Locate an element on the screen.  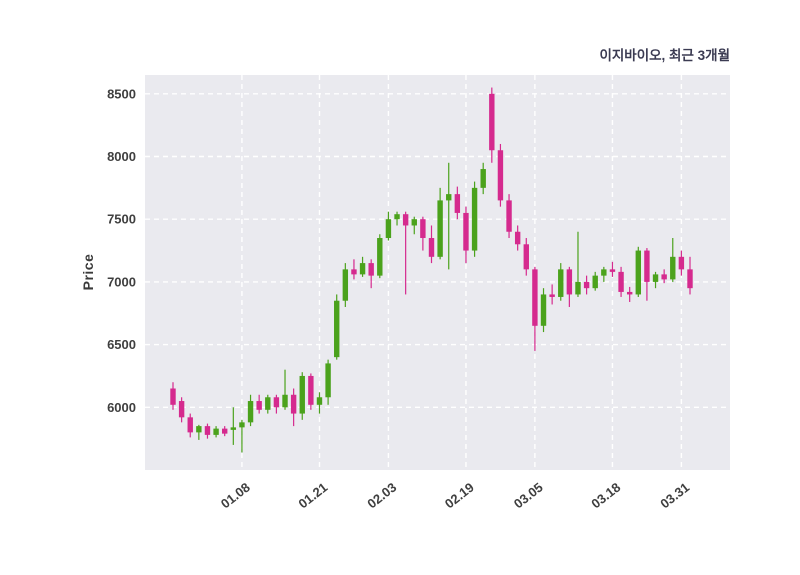
y-axis-label: Price is located at coordinates (88, 272).